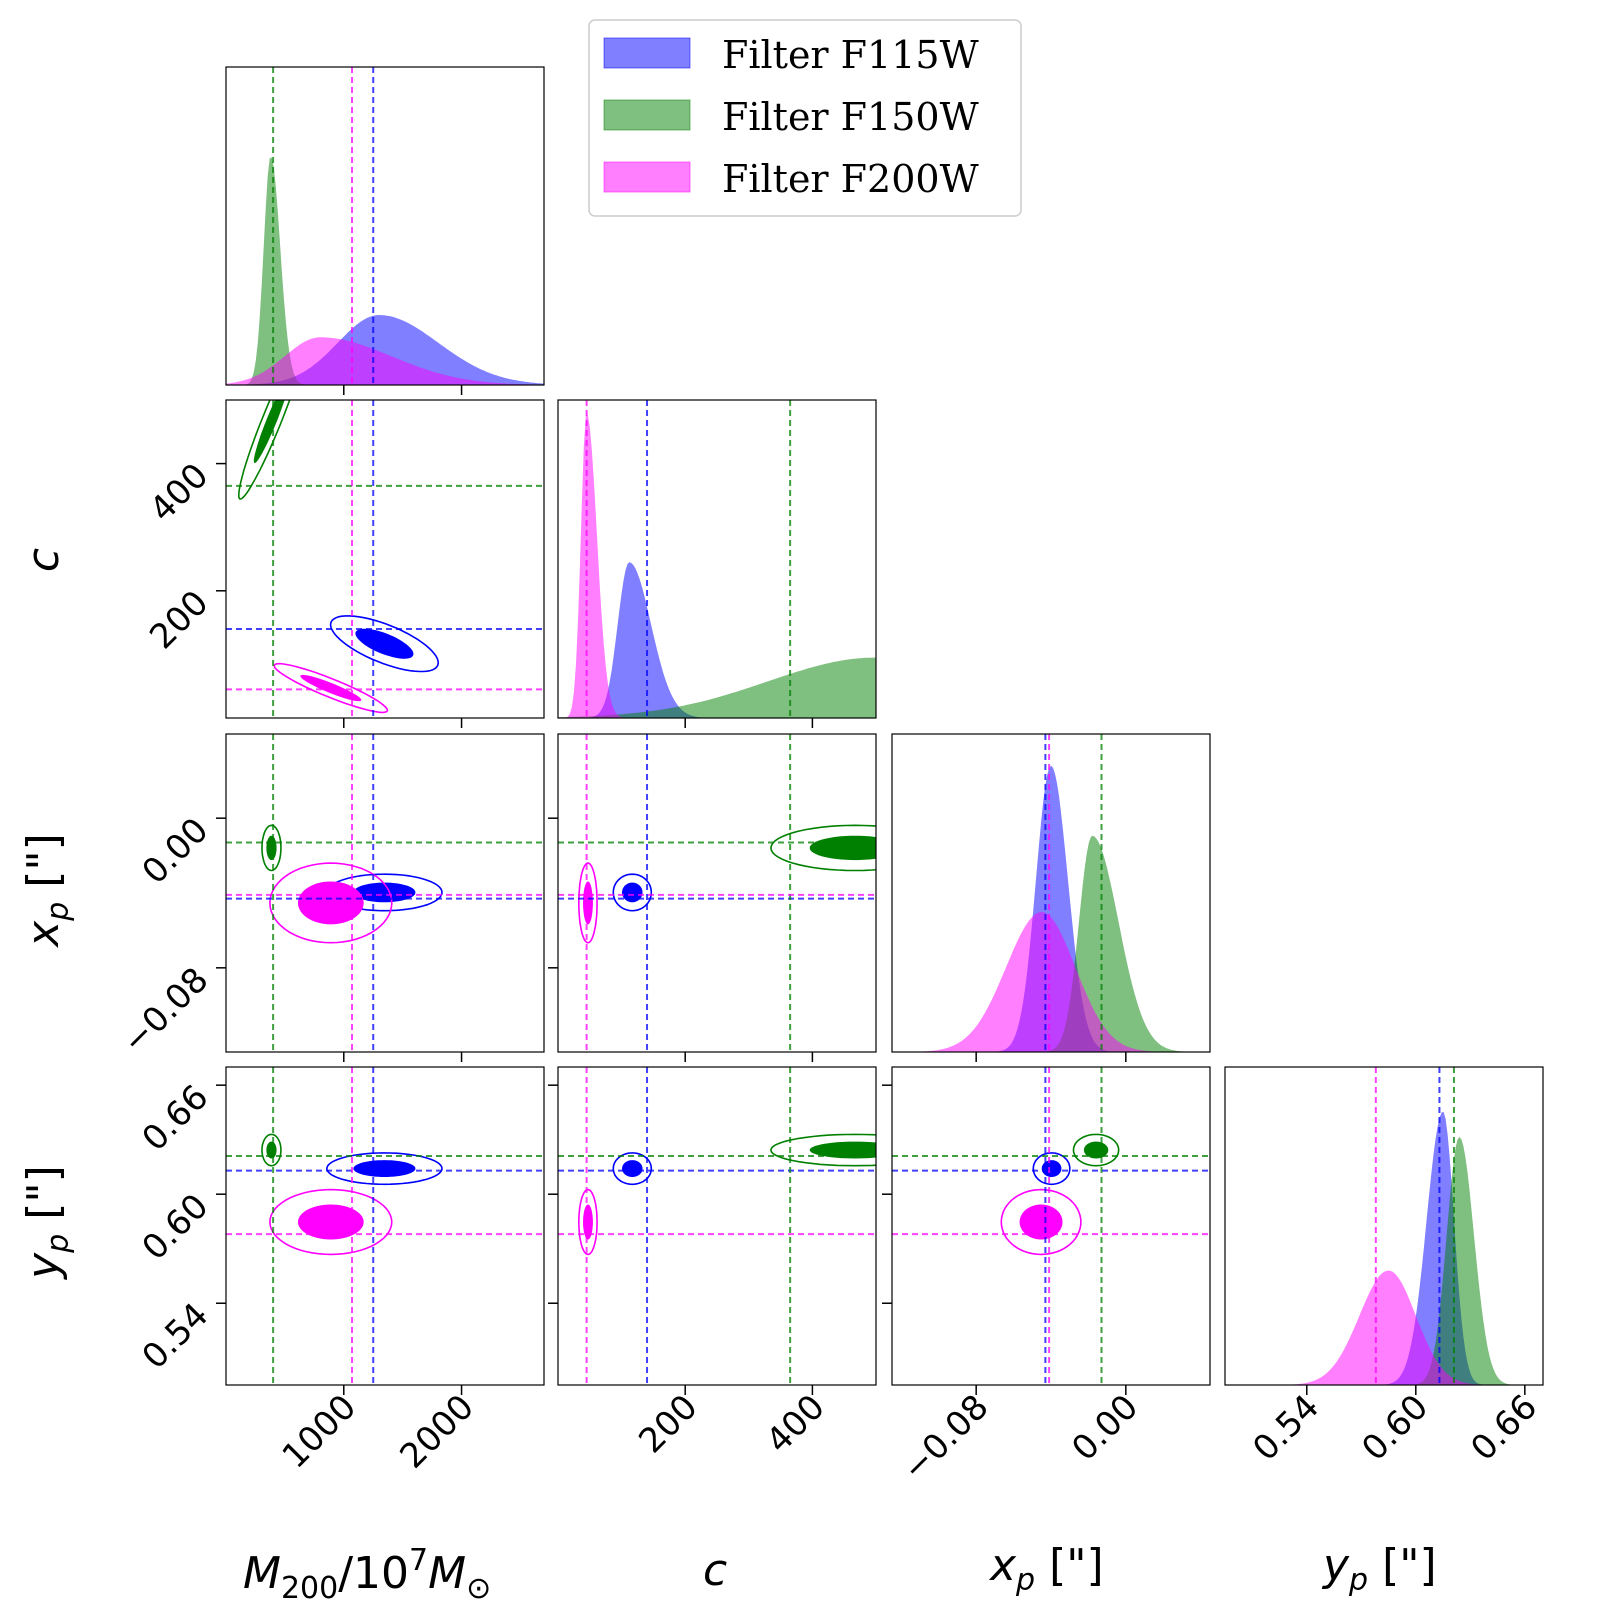 This screenshot has height=1605, width=1600. What do you see at coordinates (43, 1266) in the screenshot?
I see `ylabel-yp-base: y` at bounding box center [43, 1266].